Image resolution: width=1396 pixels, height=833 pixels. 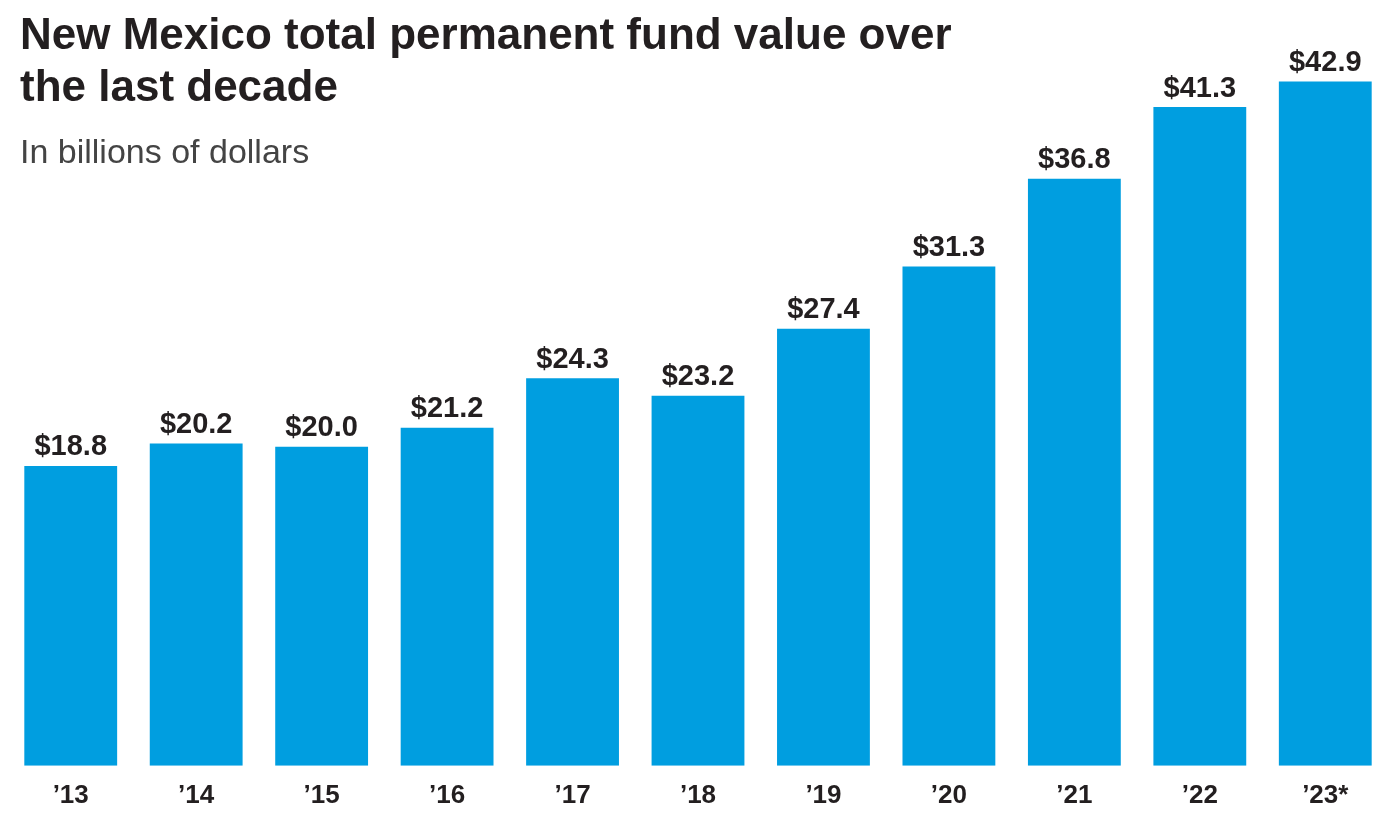 What do you see at coordinates (196, 793) in the screenshot?
I see `x-tick-label: ’14` at bounding box center [196, 793].